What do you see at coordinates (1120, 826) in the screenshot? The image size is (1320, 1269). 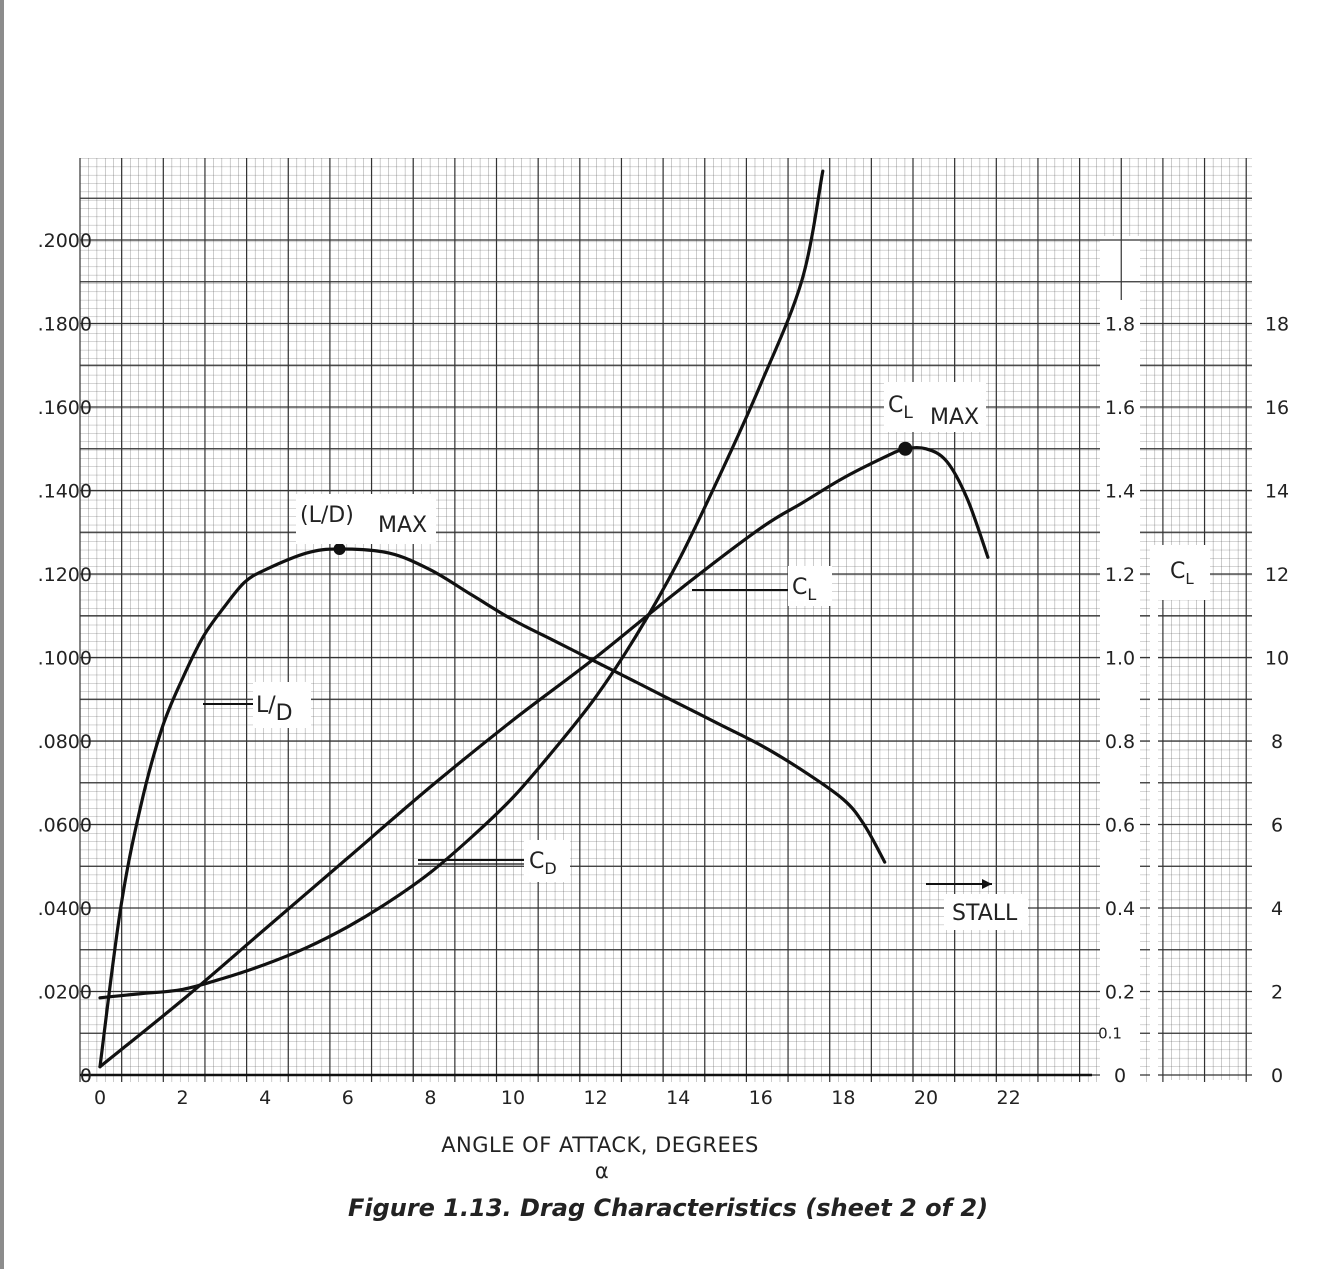 I see `cl-axis-tick-label: 0.6` at bounding box center [1120, 826].